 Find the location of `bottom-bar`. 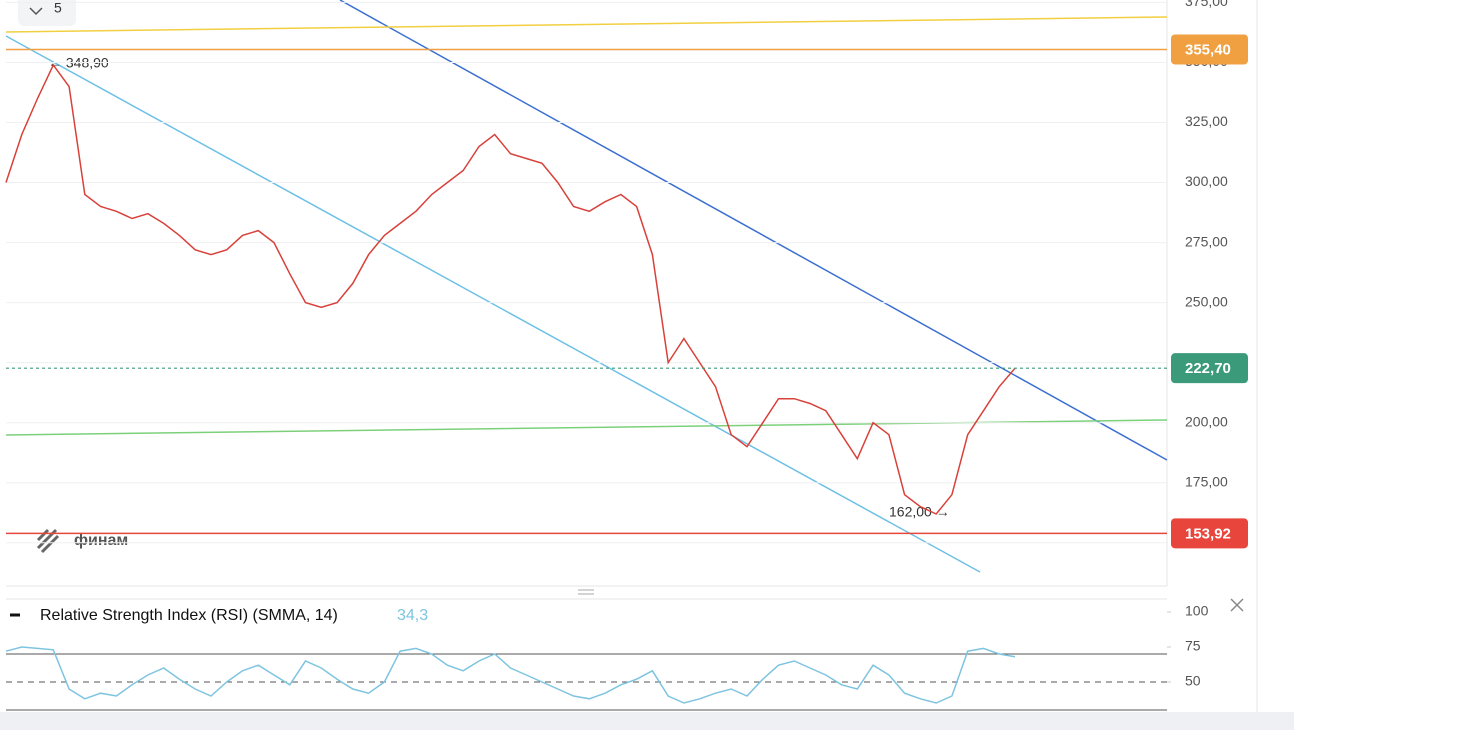

bottom-bar is located at coordinates (647, 721).